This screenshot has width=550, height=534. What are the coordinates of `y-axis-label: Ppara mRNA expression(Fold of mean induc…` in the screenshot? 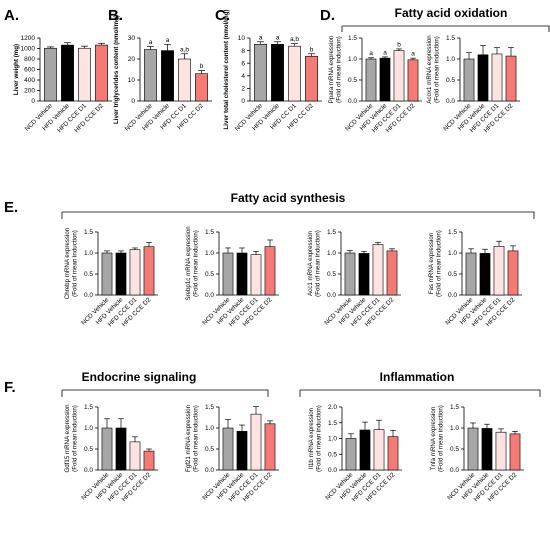 It's located at (335, 69).